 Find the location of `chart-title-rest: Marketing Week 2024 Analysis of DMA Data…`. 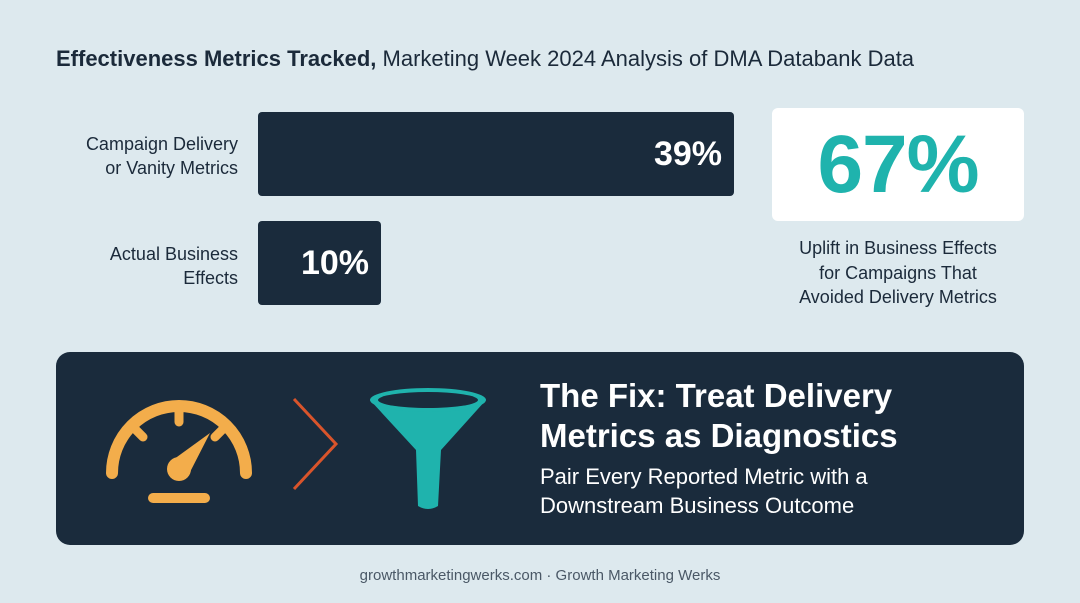

chart-title-rest: Marketing Week 2024 Analysis of DMA Data… is located at coordinates (645, 58).